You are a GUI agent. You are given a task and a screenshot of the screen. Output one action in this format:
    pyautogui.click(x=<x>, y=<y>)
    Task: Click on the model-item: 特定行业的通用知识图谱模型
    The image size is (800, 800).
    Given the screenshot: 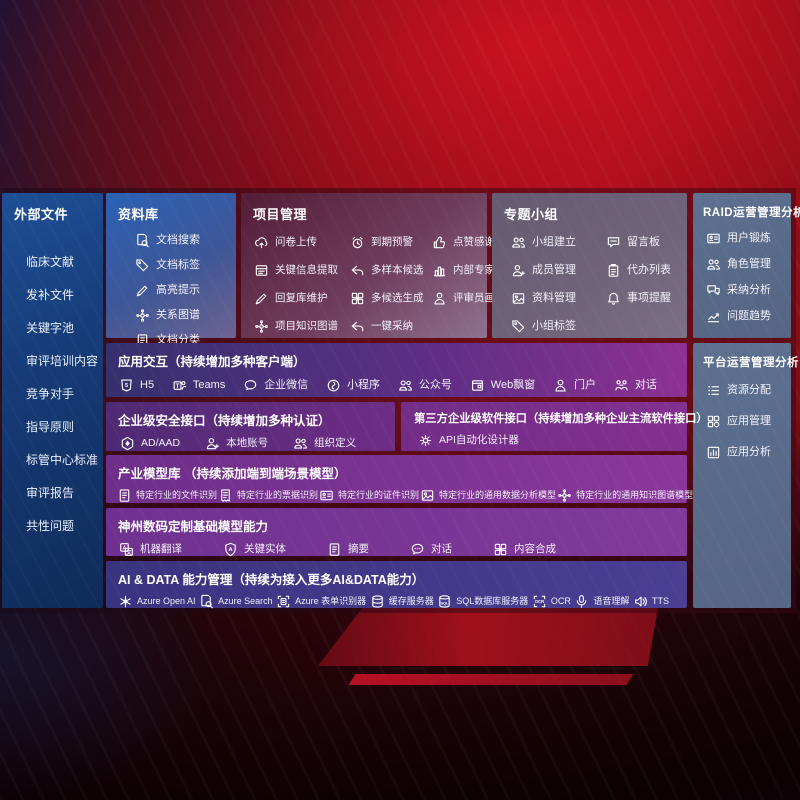 What is the action you would take?
    pyautogui.click(x=624, y=495)
    